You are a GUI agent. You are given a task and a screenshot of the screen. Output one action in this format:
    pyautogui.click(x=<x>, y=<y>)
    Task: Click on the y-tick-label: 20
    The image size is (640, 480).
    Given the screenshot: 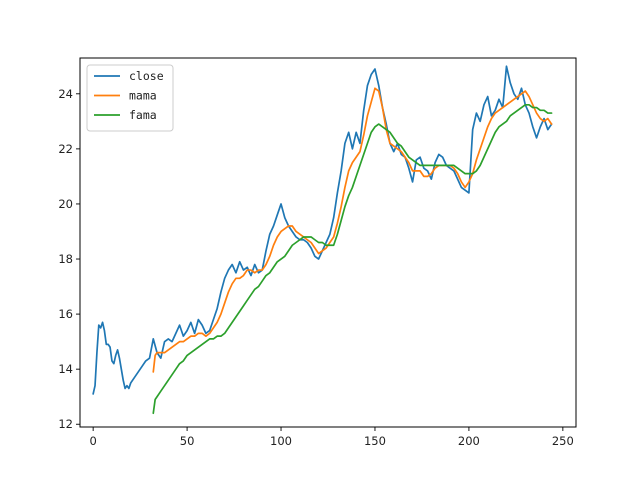 What is the action you would take?
    pyautogui.click(x=65, y=204)
    